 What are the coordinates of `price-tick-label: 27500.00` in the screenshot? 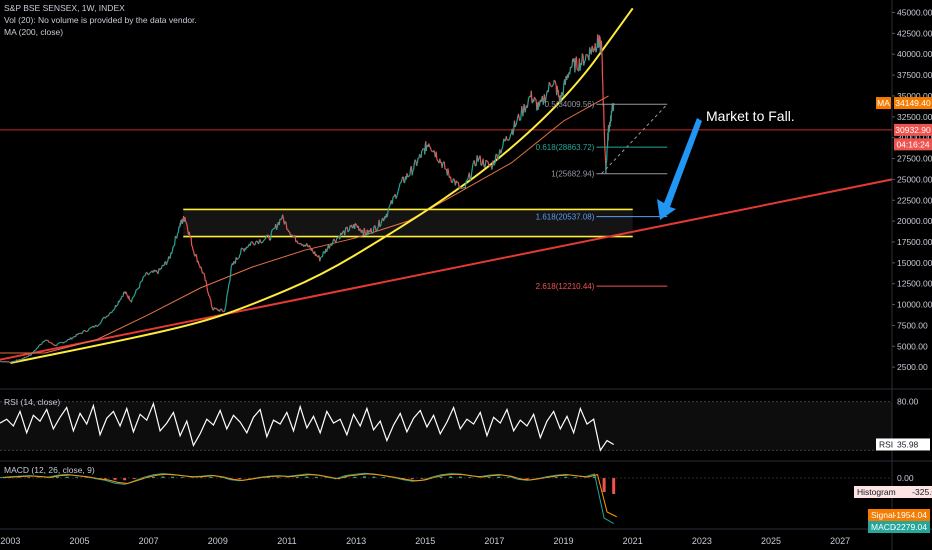 It's located at (914, 159).